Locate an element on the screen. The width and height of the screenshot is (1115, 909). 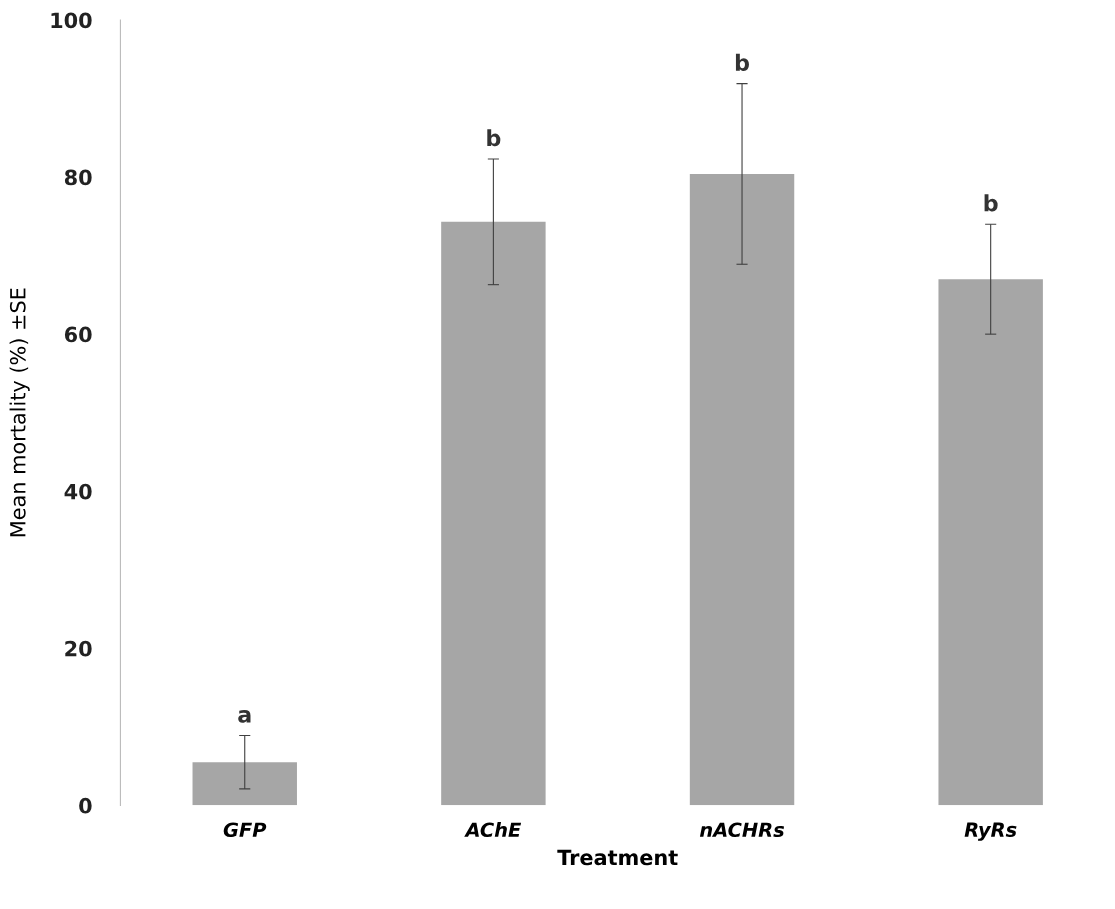
y-tick-label: 100 is located at coordinates (71, 20).